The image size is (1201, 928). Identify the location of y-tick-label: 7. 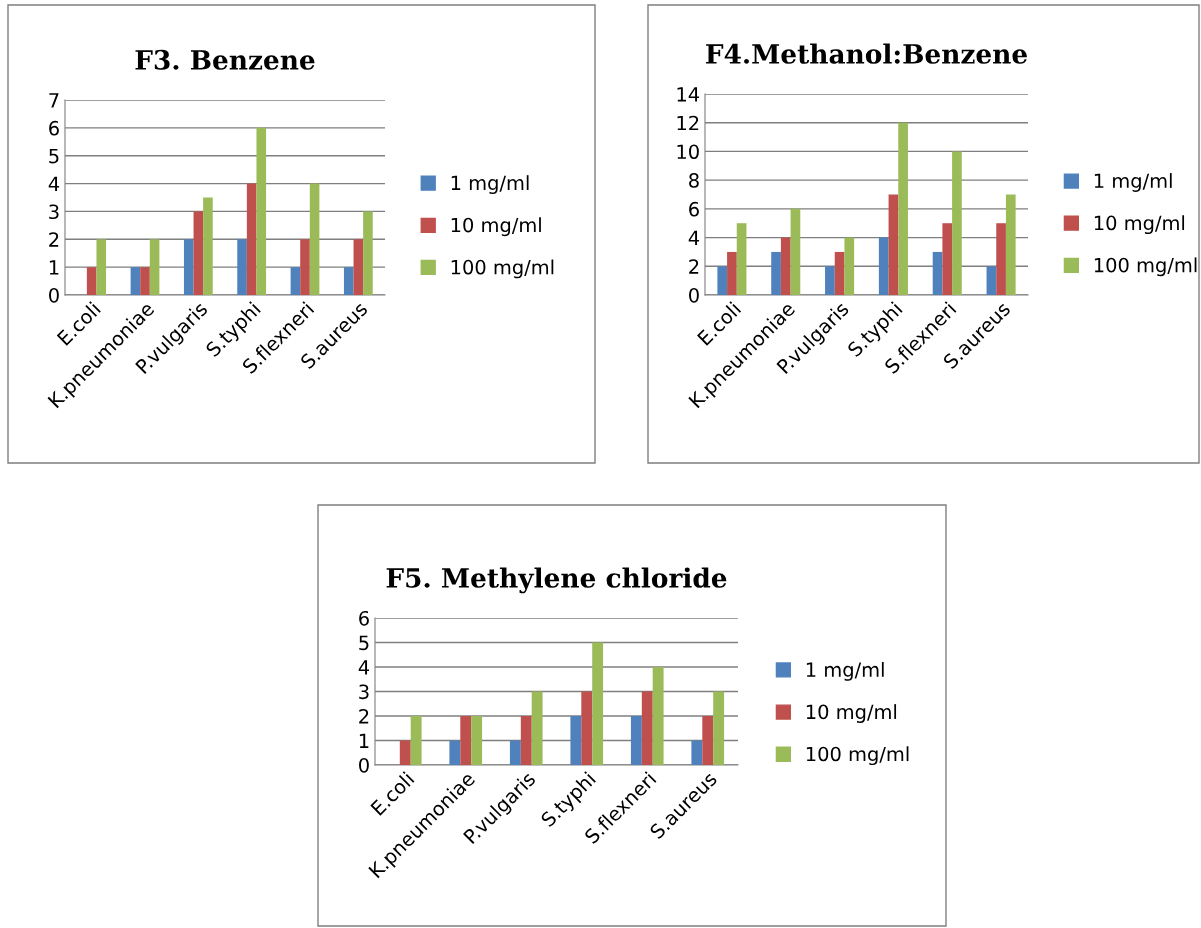
(54, 100).